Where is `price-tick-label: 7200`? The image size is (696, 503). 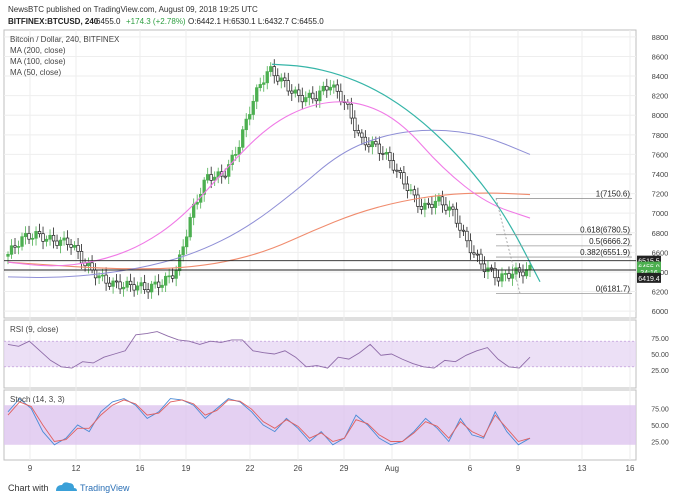 price-tick-label: 7200 is located at coordinates (660, 194).